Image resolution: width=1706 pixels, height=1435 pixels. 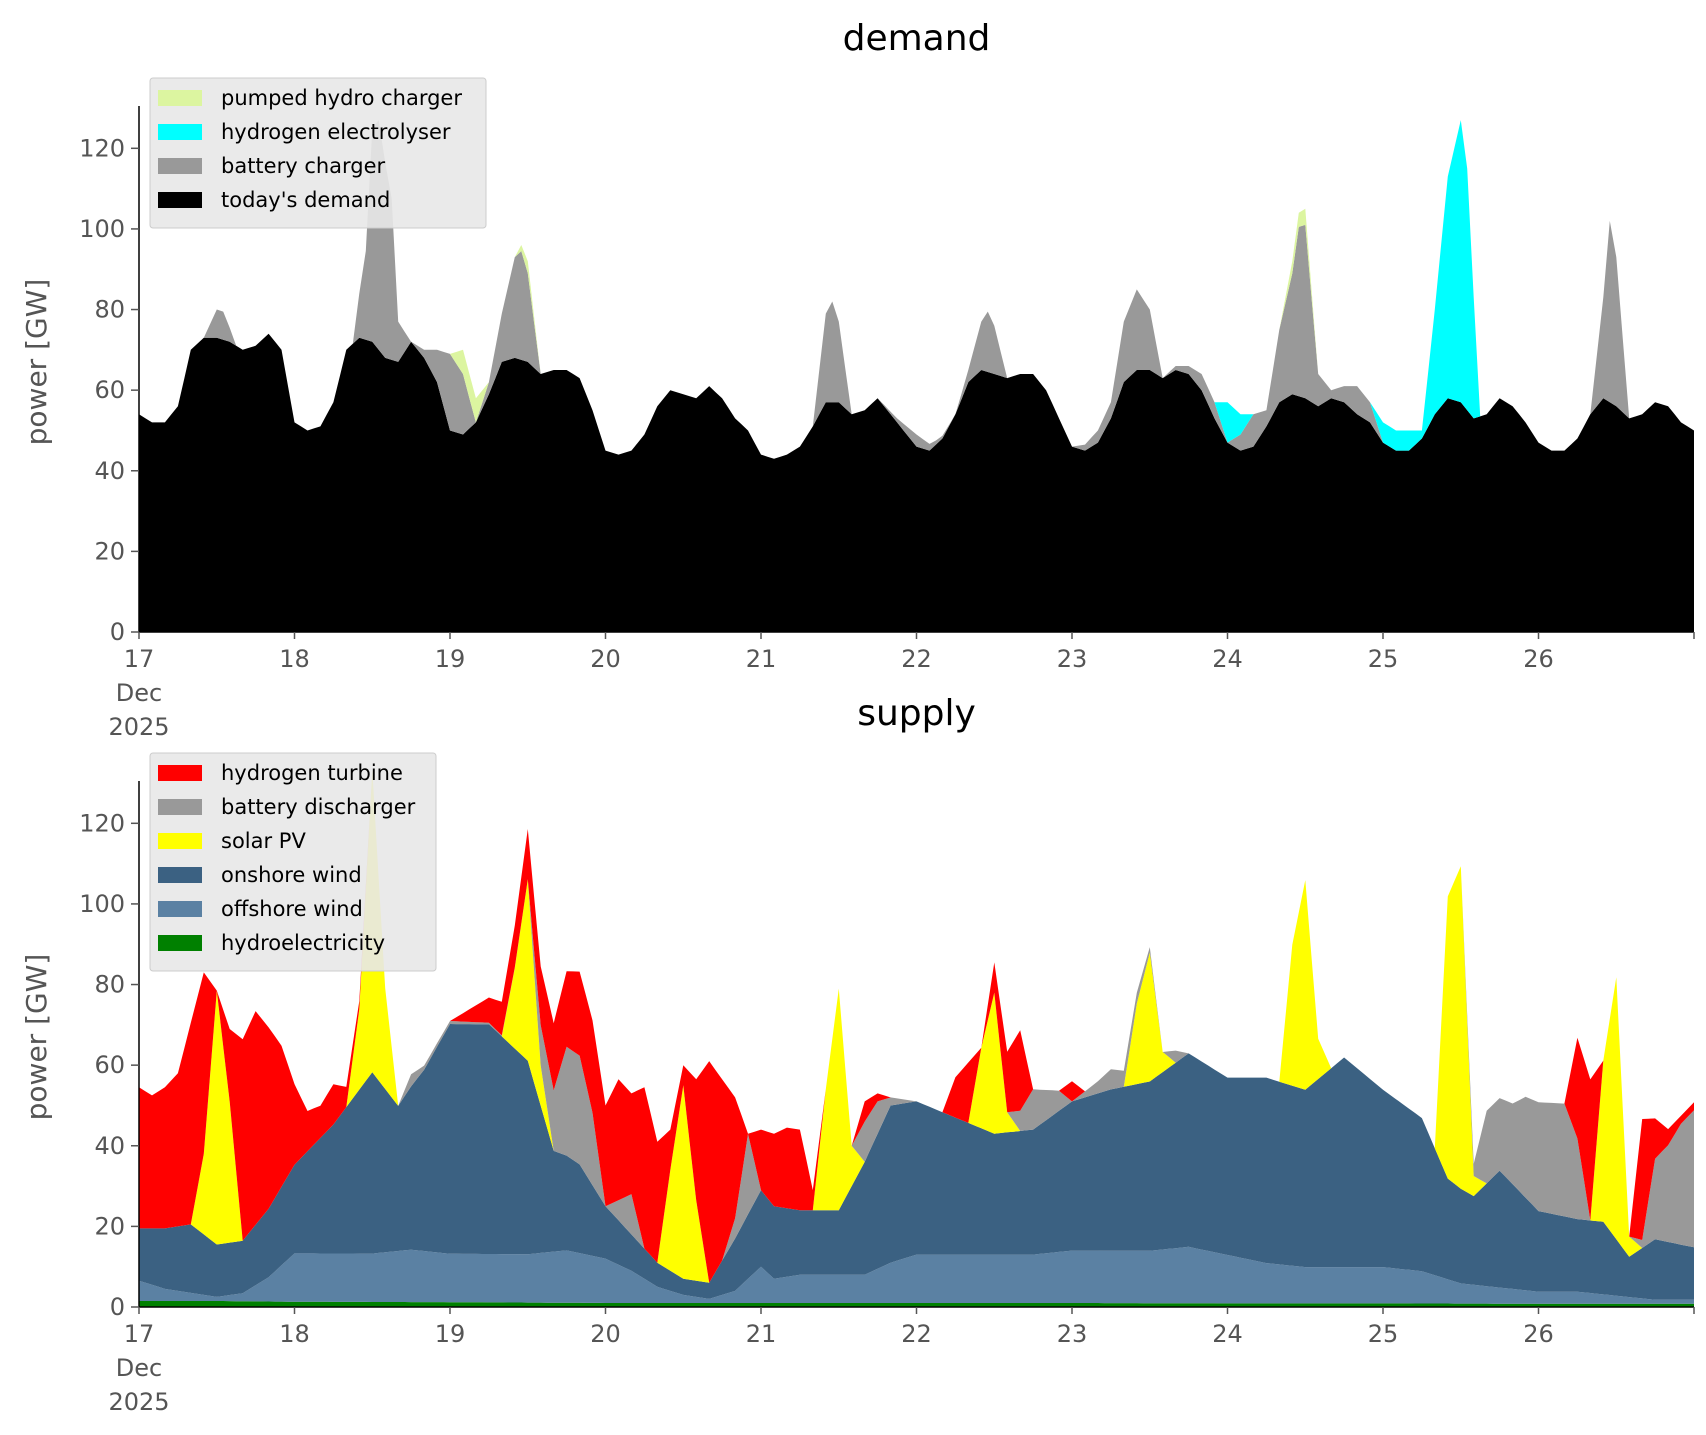 What do you see at coordinates (291, 875) in the screenshot?
I see `legend-label: onshore wind` at bounding box center [291, 875].